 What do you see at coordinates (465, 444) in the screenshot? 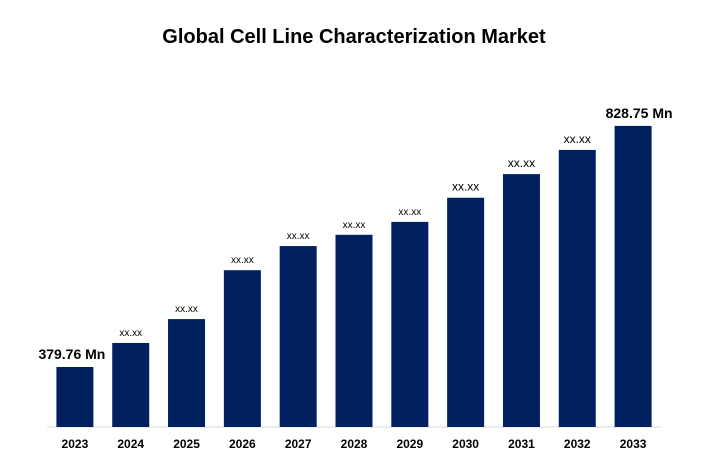
I see `x-tick-label: 2030` at bounding box center [465, 444].